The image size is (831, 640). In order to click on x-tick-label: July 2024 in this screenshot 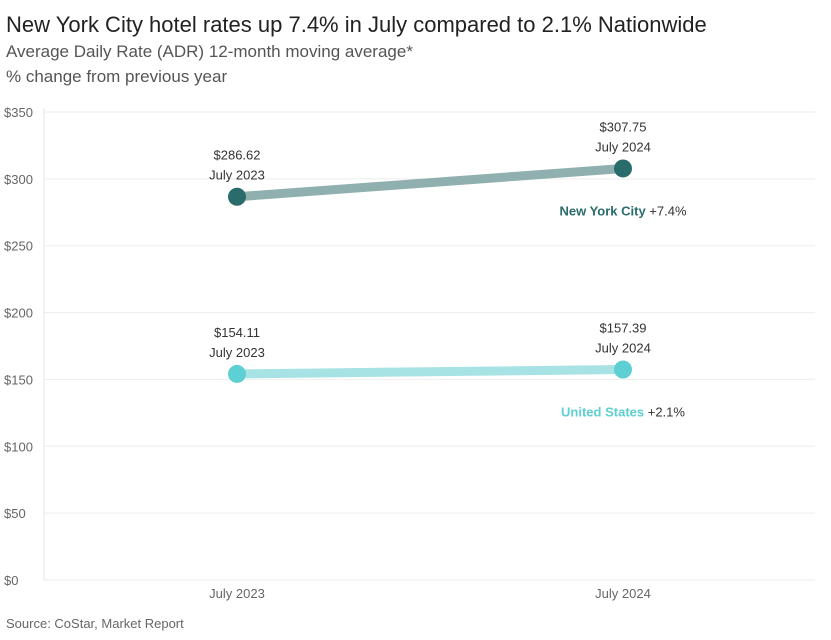, I will do `click(623, 593)`.